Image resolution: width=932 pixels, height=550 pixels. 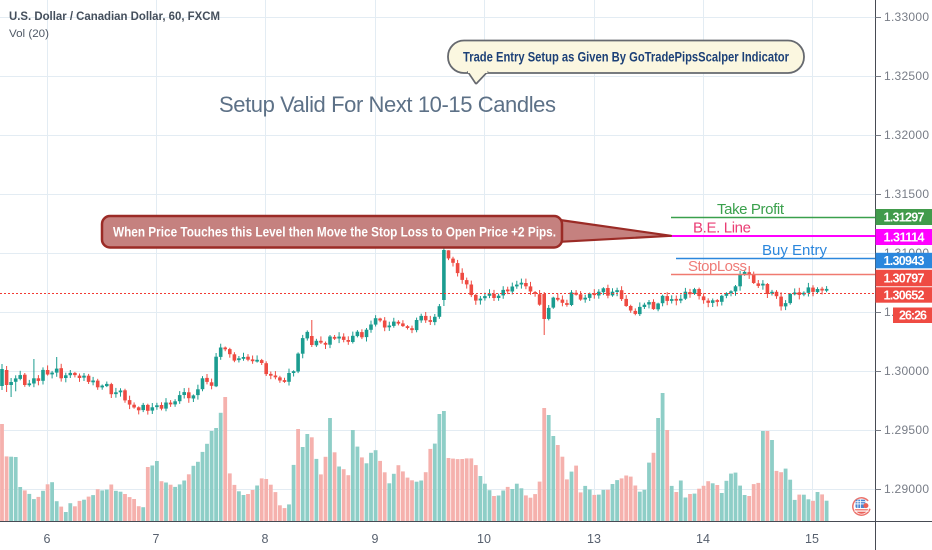 I want to click on svg-text: Buy Entry, so click(x=795, y=250).